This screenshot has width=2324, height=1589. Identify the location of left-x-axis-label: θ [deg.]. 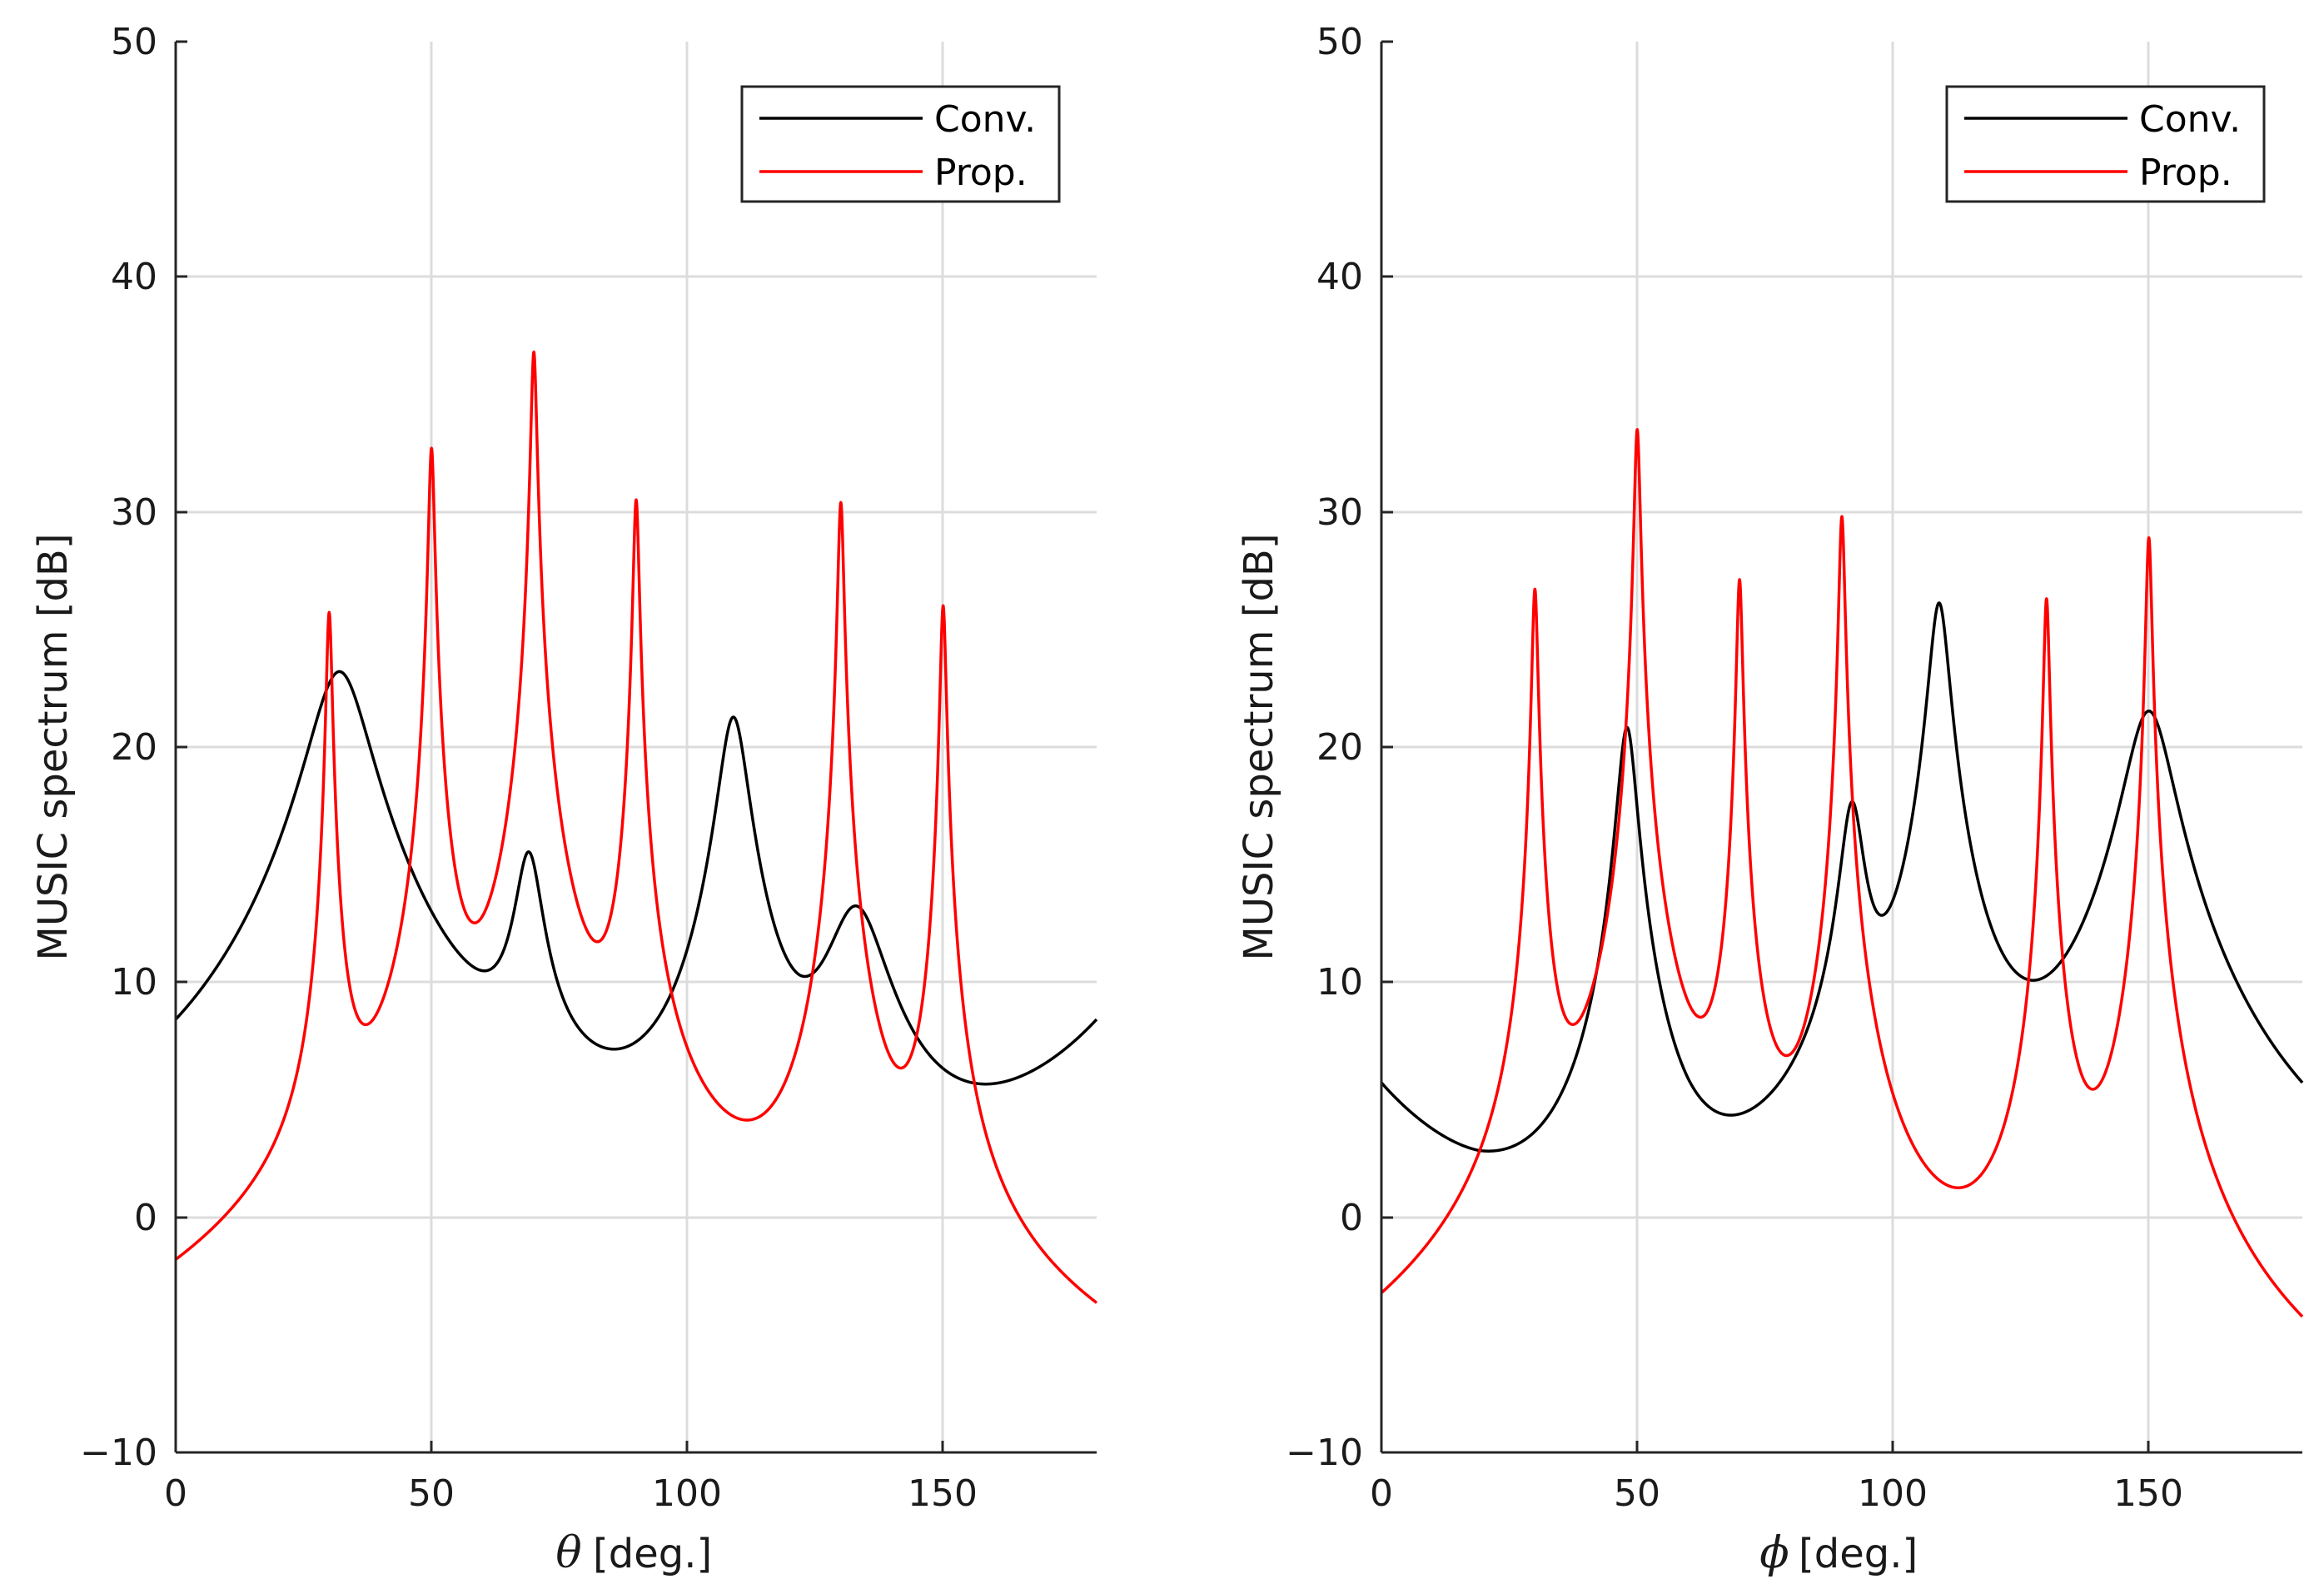
(633, 1553).